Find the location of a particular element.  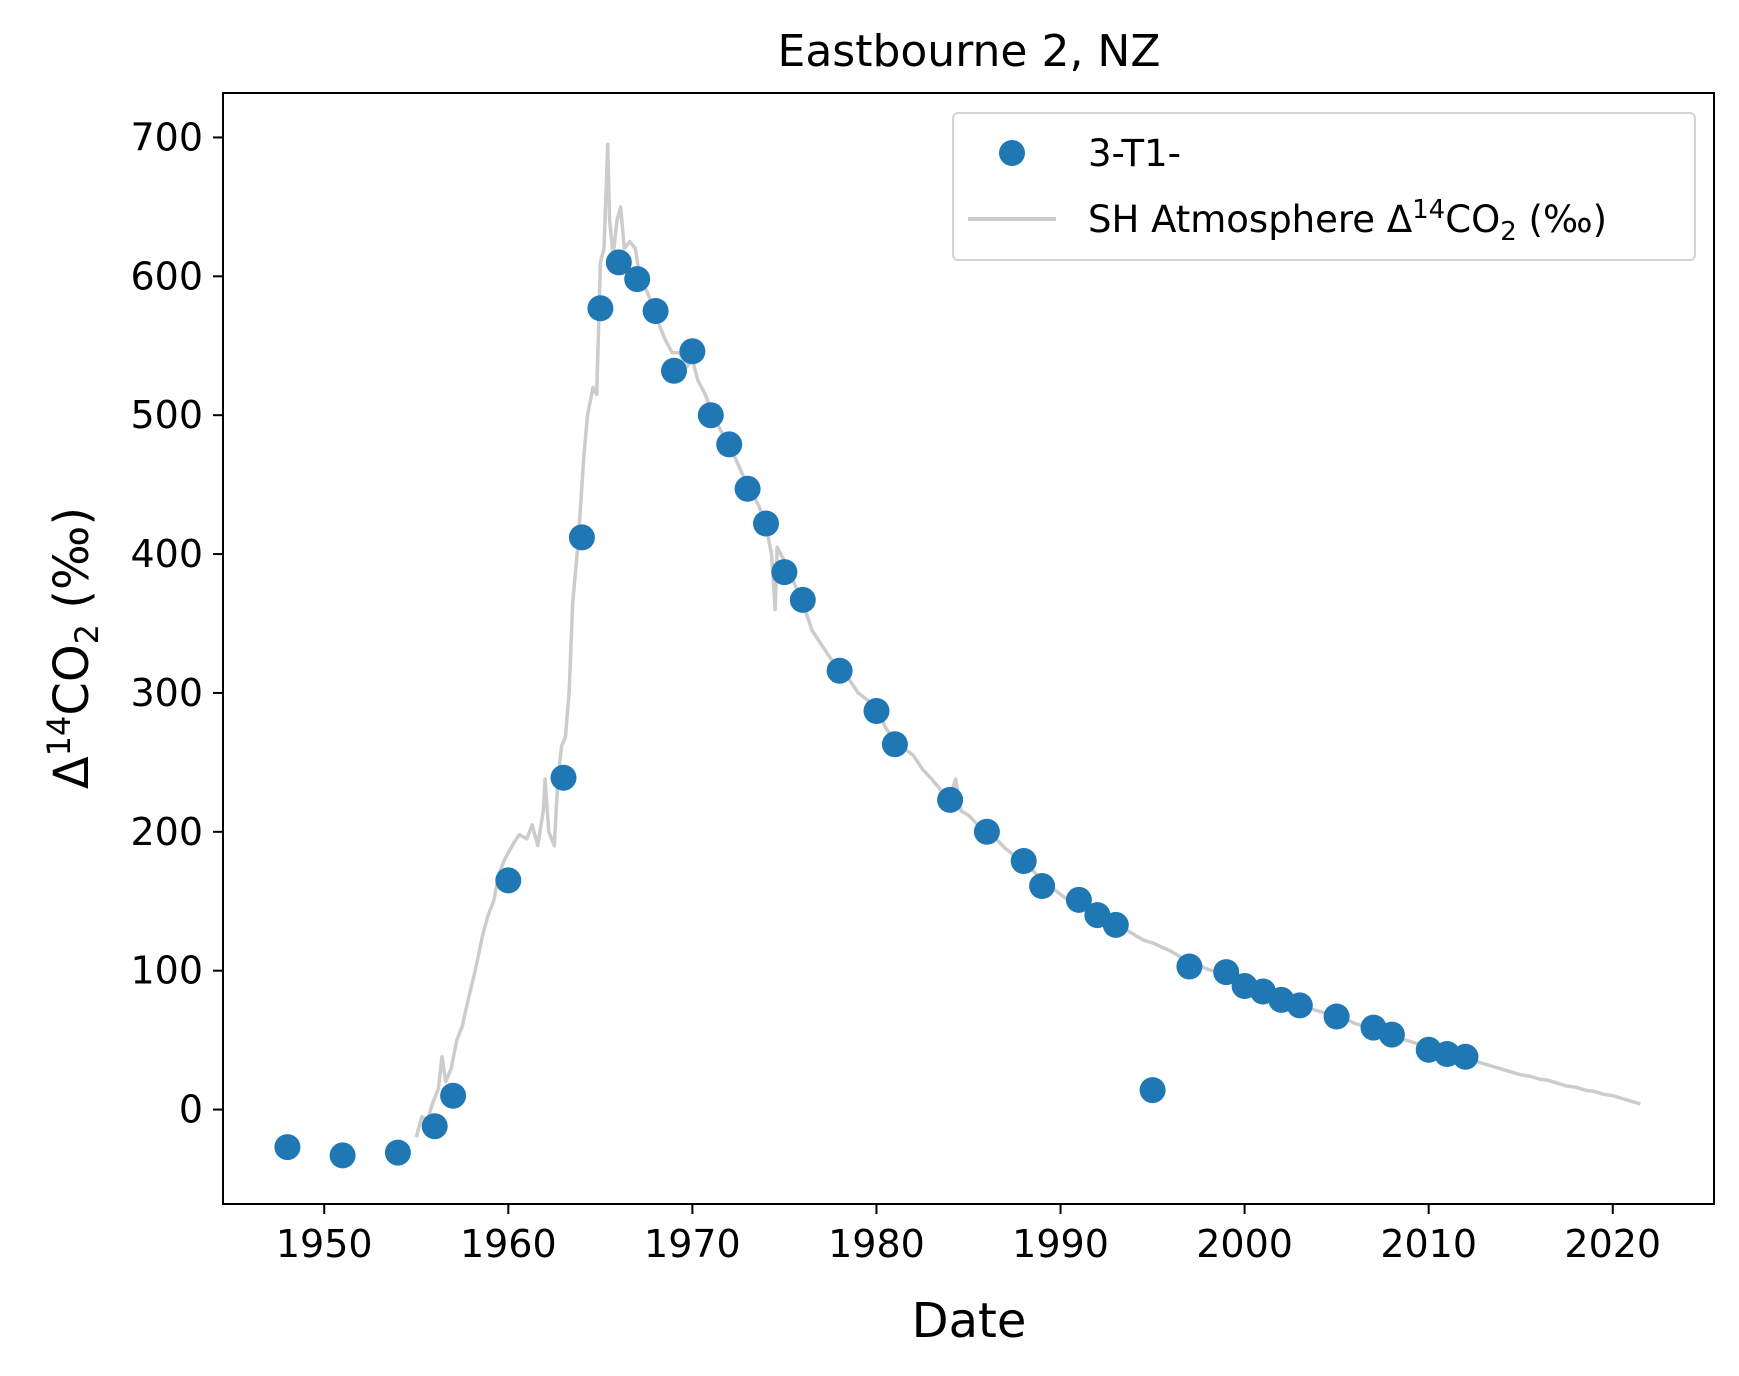

x-tick-label: 2020 is located at coordinates (1612, 1244).